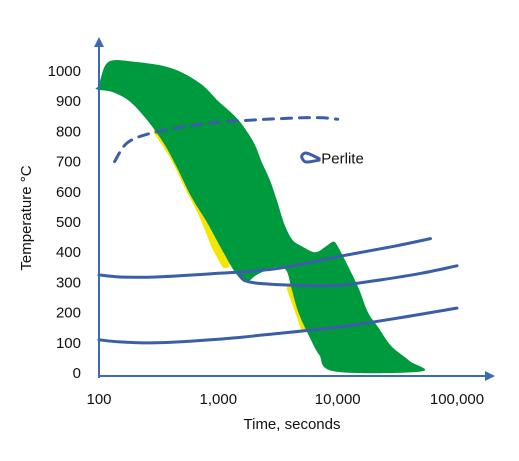 This screenshot has width=519, height=461. Describe the element at coordinates (98, 399) in the screenshot. I see `x-tick-label: 100` at that location.